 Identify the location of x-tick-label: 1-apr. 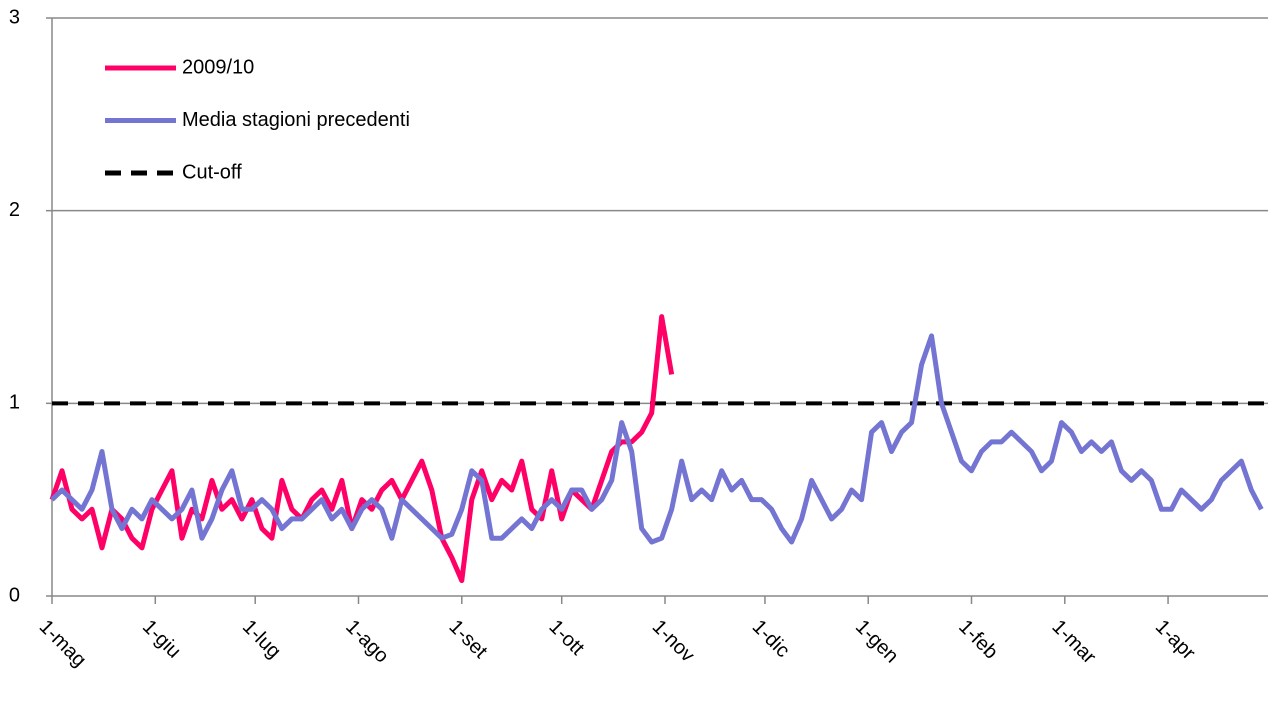
(1175, 640).